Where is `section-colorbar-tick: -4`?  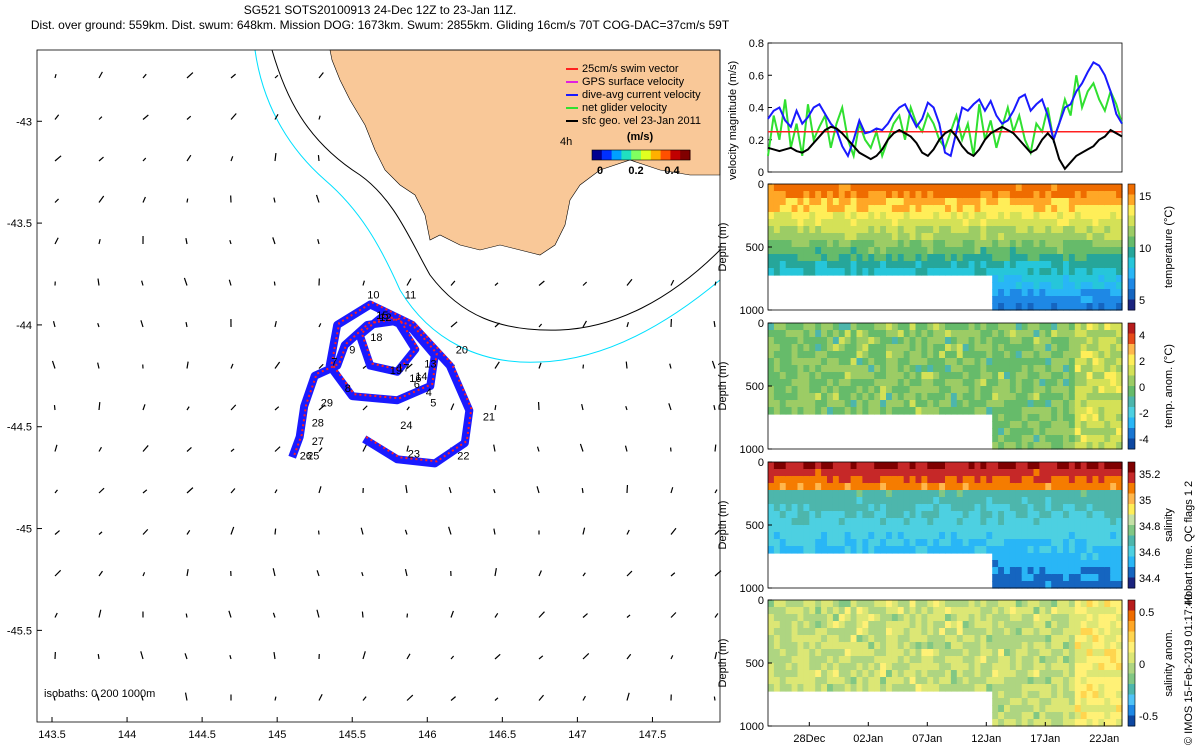
section-colorbar-tick: -4 is located at coordinates (1144, 440).